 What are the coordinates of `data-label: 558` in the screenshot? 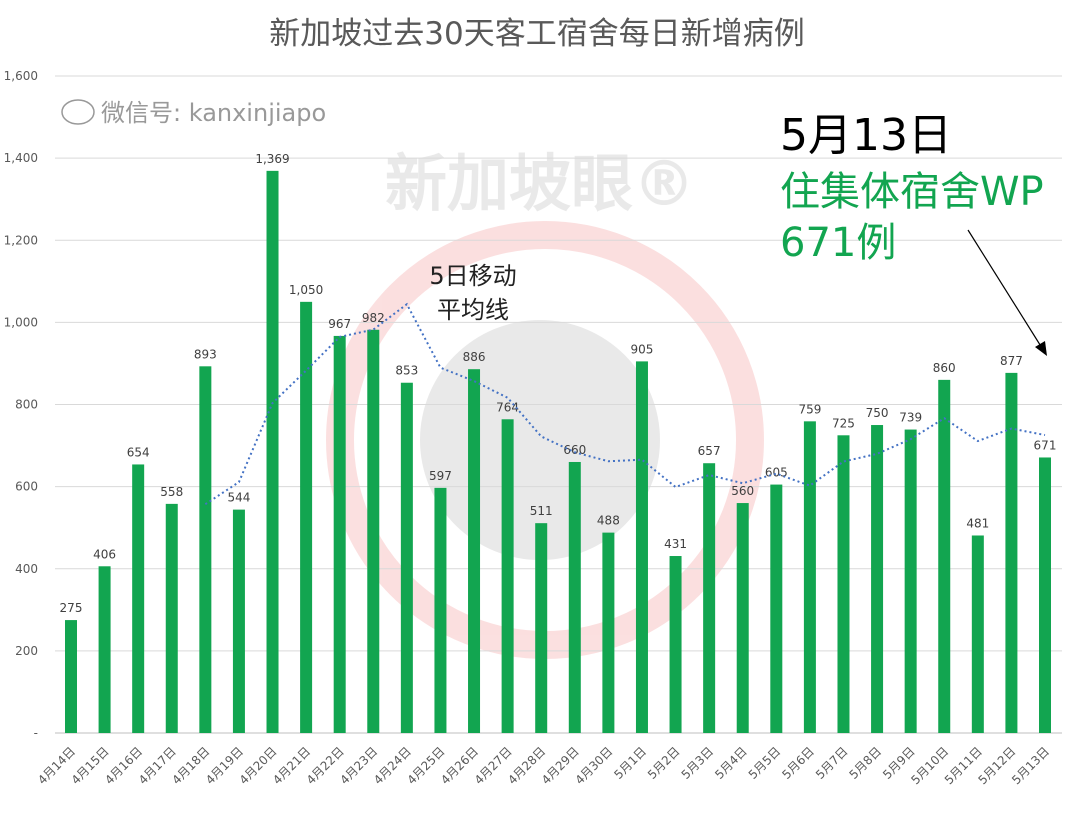 It's located at (171, 492).